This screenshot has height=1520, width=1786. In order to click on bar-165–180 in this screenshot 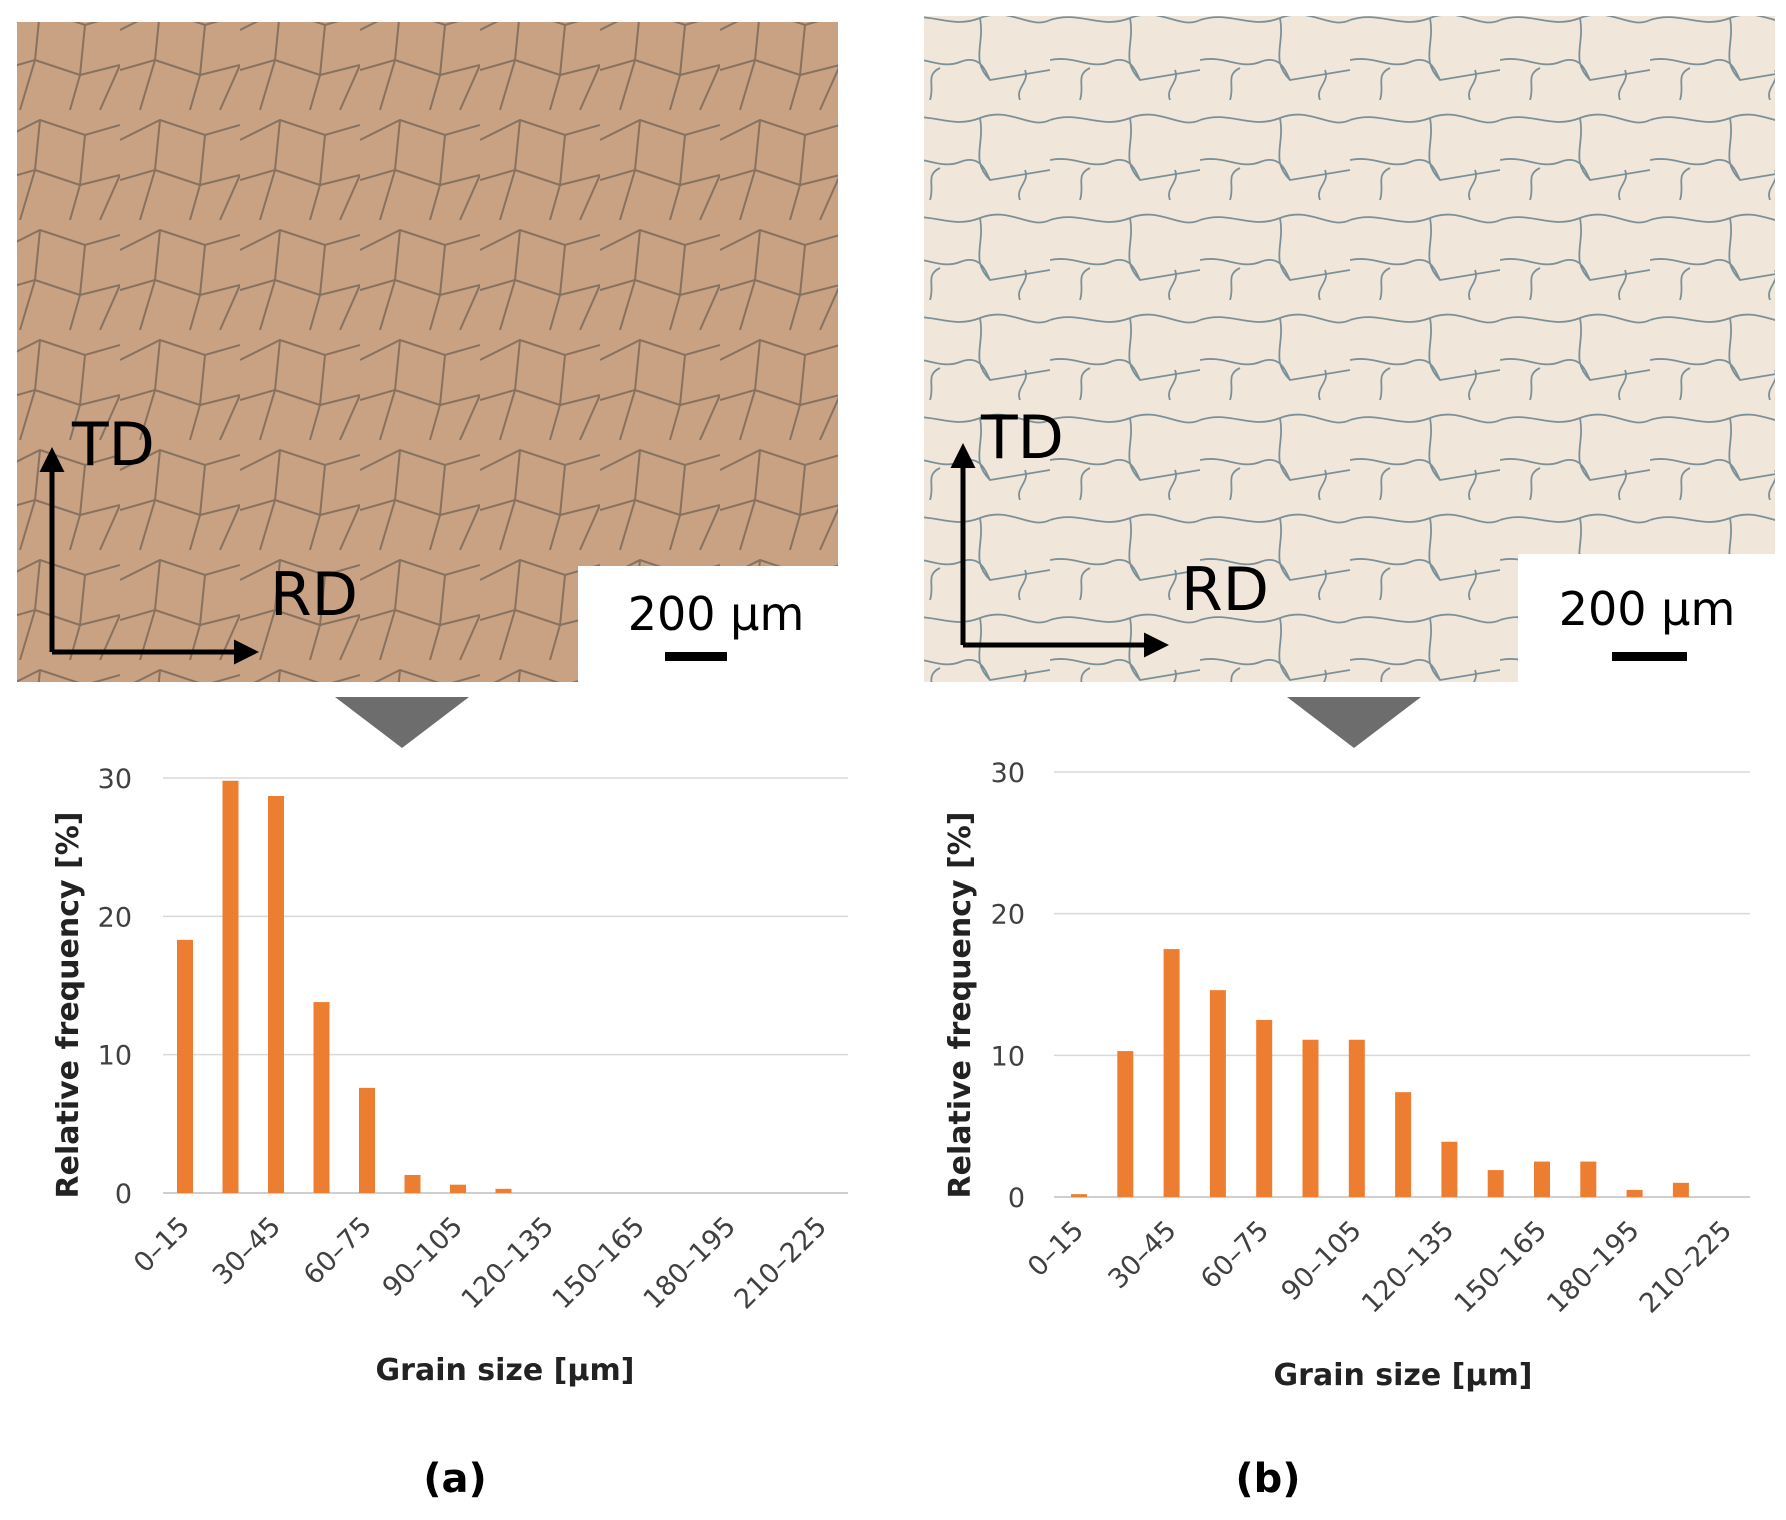, I will do `click(1588, 1179)`.